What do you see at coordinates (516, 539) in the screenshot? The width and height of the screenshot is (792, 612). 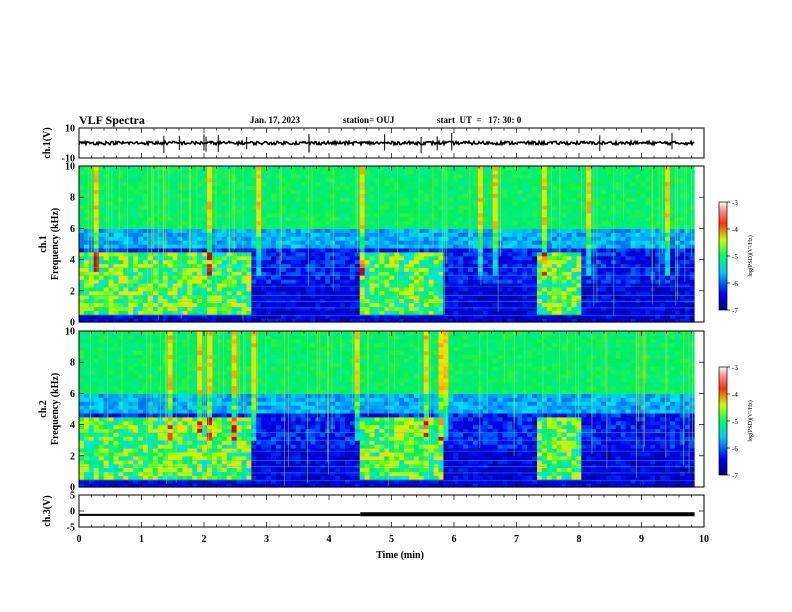 I see `x-tick-label: 7` at bounding box center [516, 539].